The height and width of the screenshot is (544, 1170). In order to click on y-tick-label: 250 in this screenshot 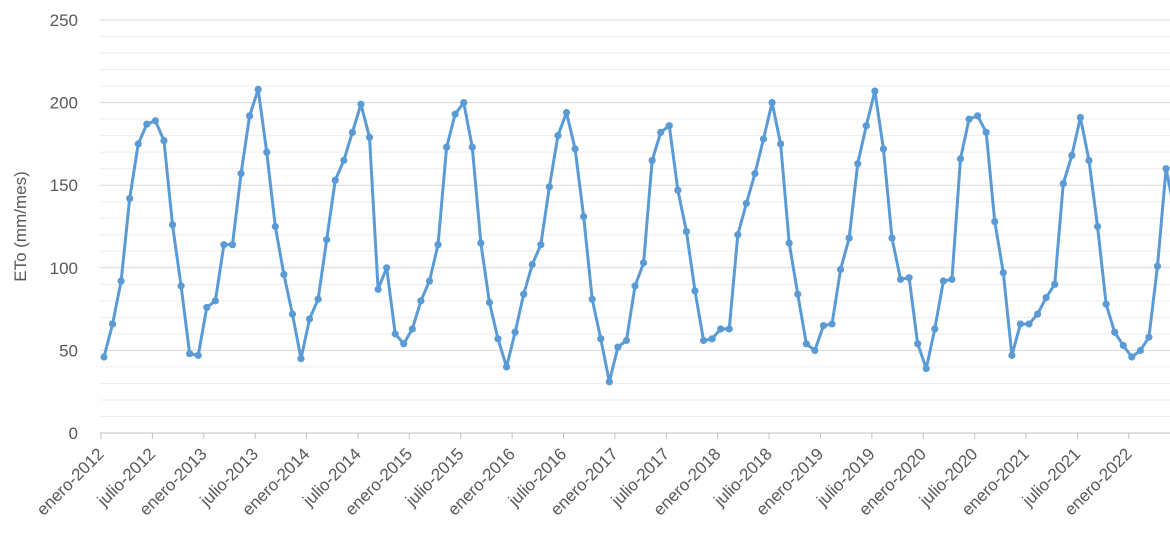, I will do `click(64, 20)`.